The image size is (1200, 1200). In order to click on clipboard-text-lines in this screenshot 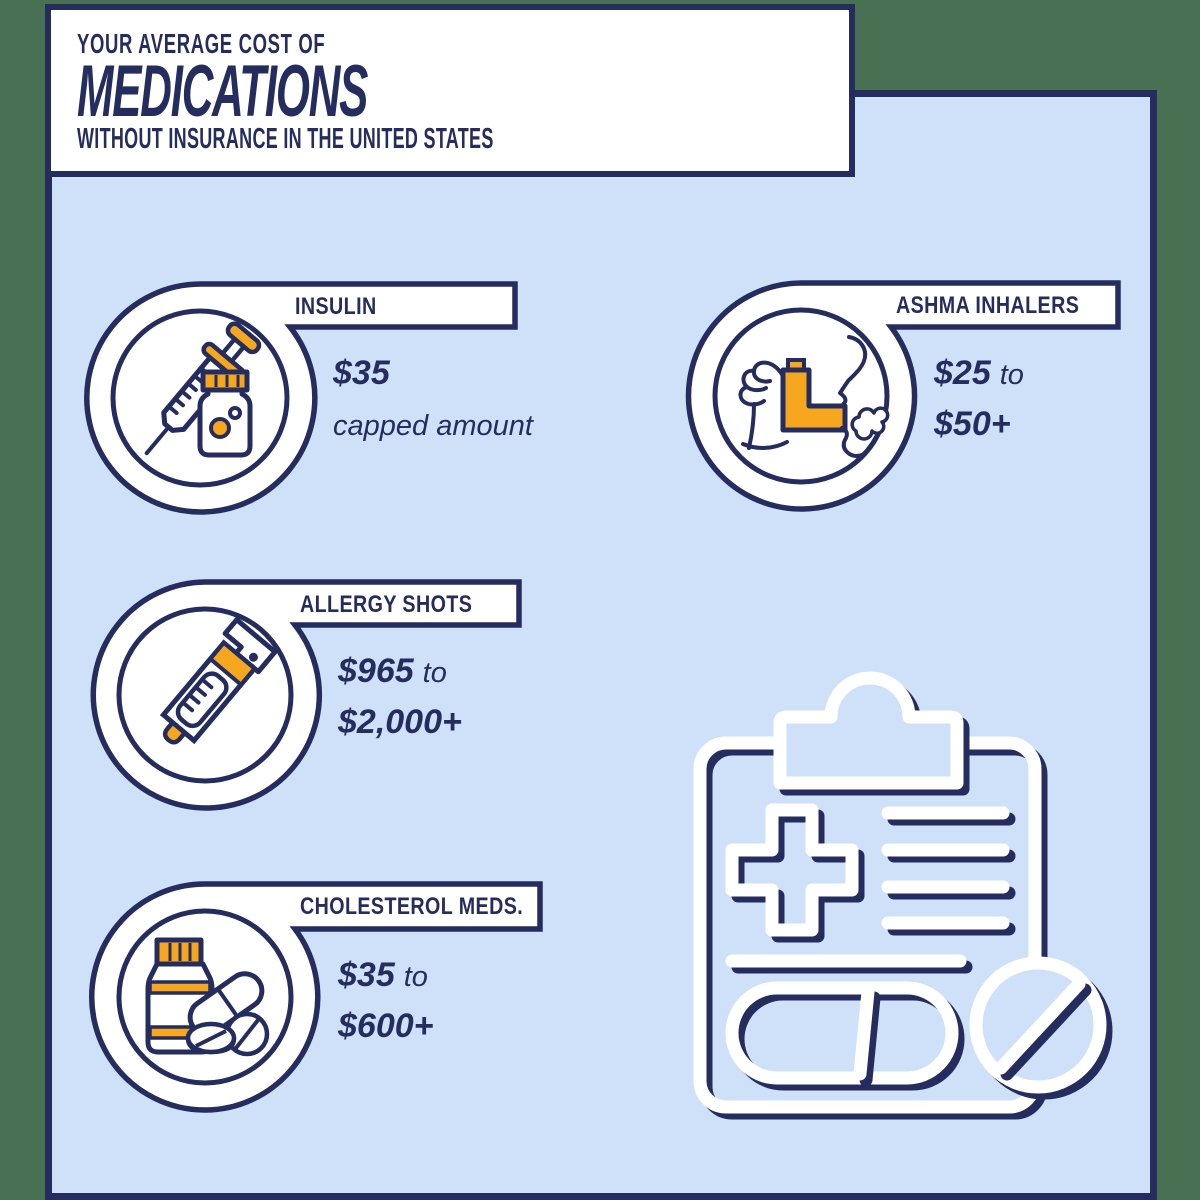, I will do `click(867, 887)`.